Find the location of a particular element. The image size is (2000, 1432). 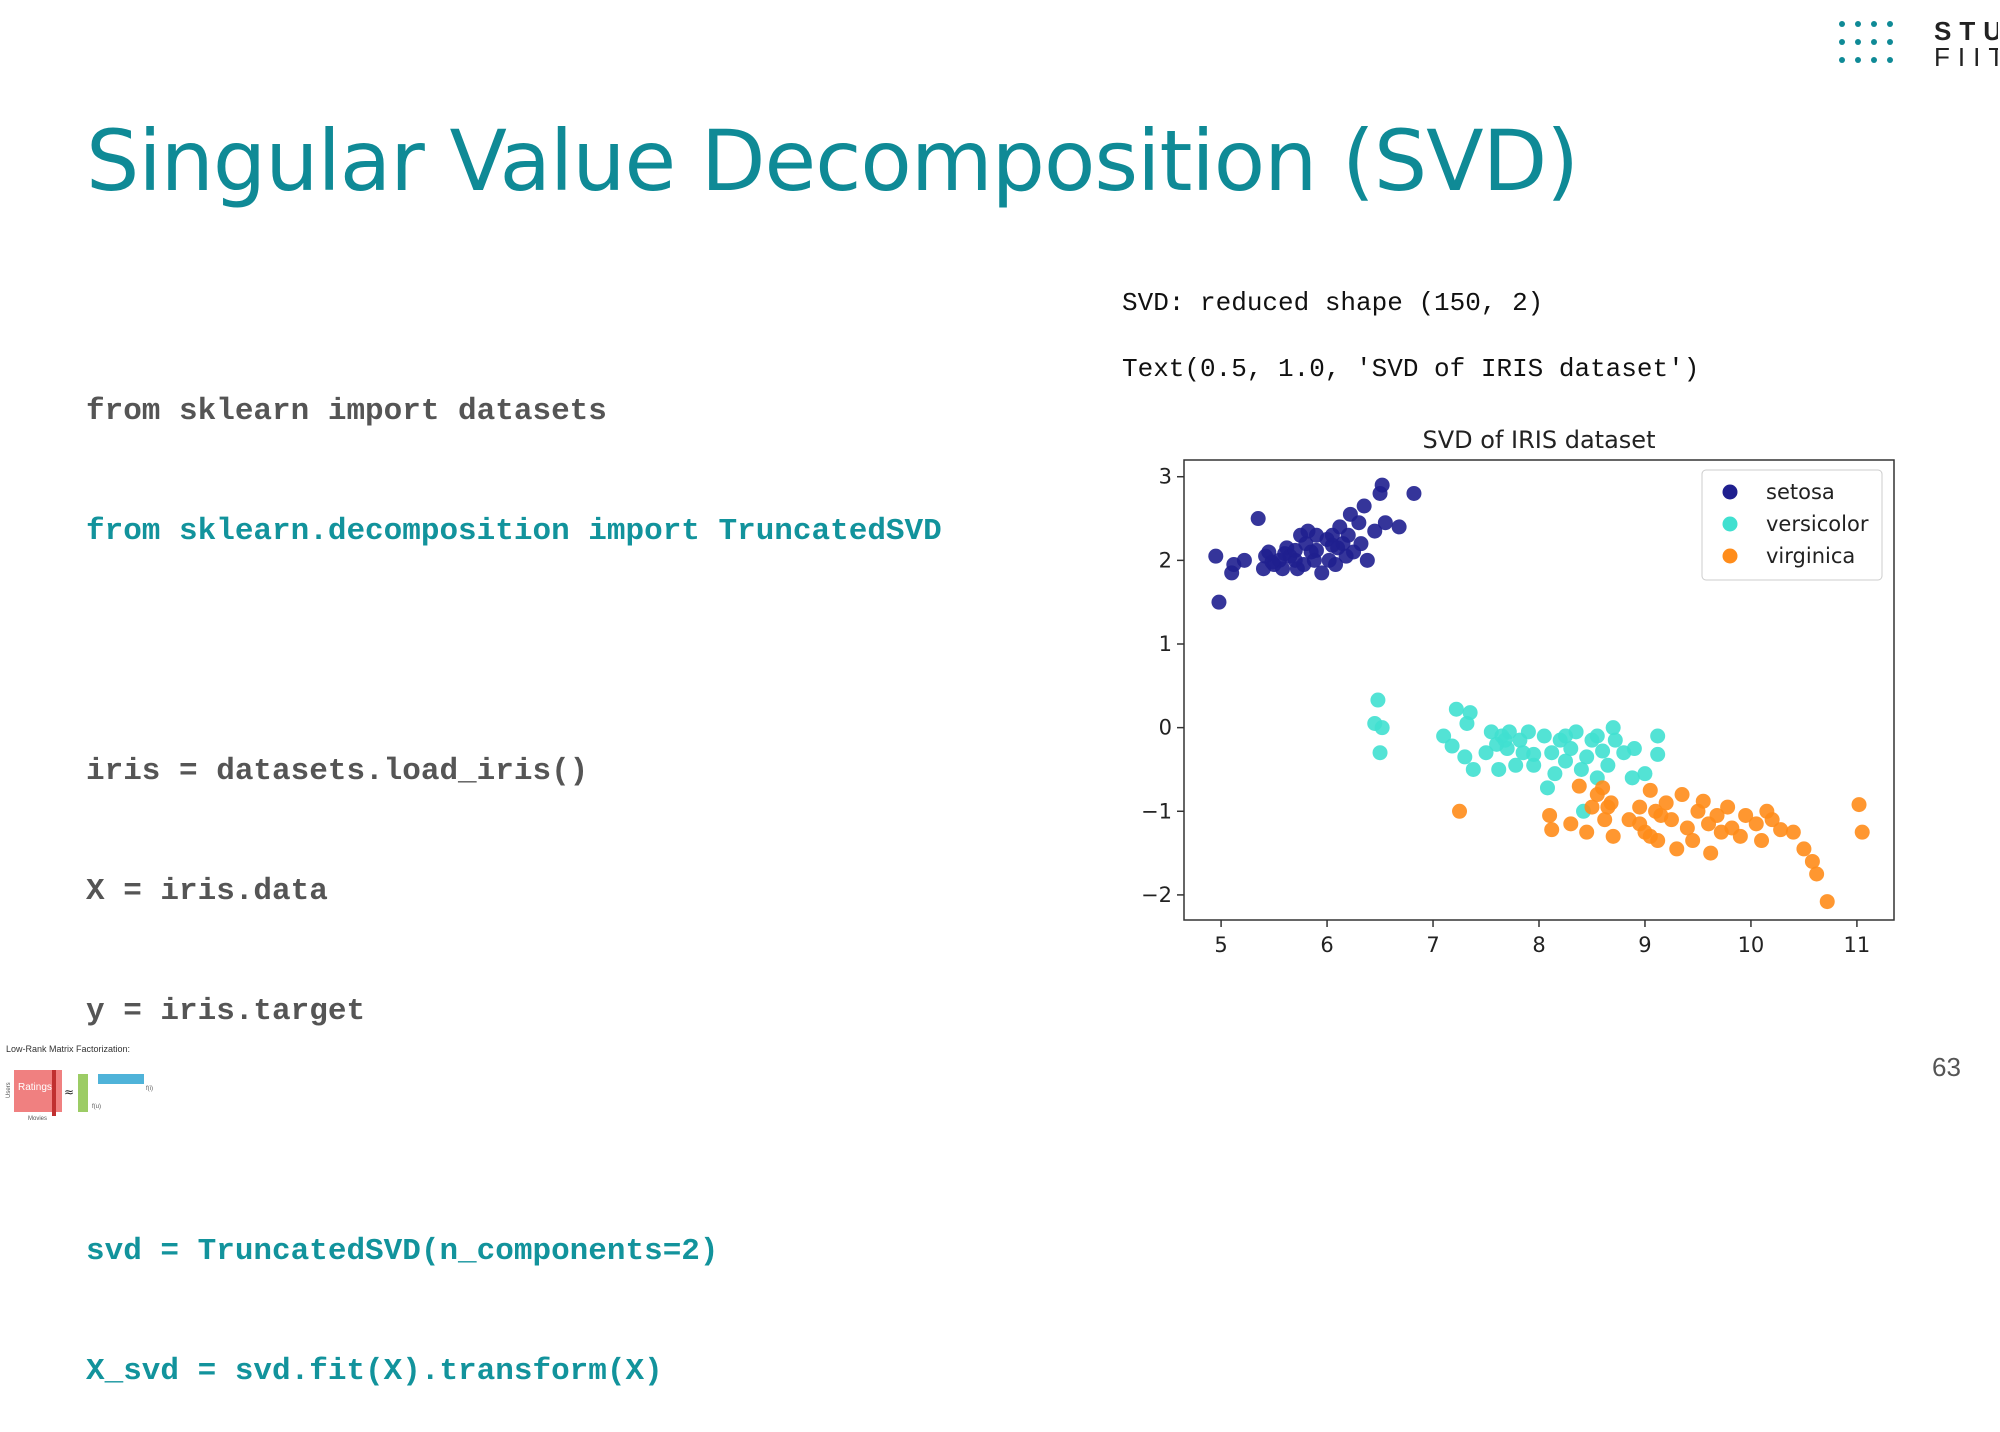

code-line is located at coordinates (514, 652).